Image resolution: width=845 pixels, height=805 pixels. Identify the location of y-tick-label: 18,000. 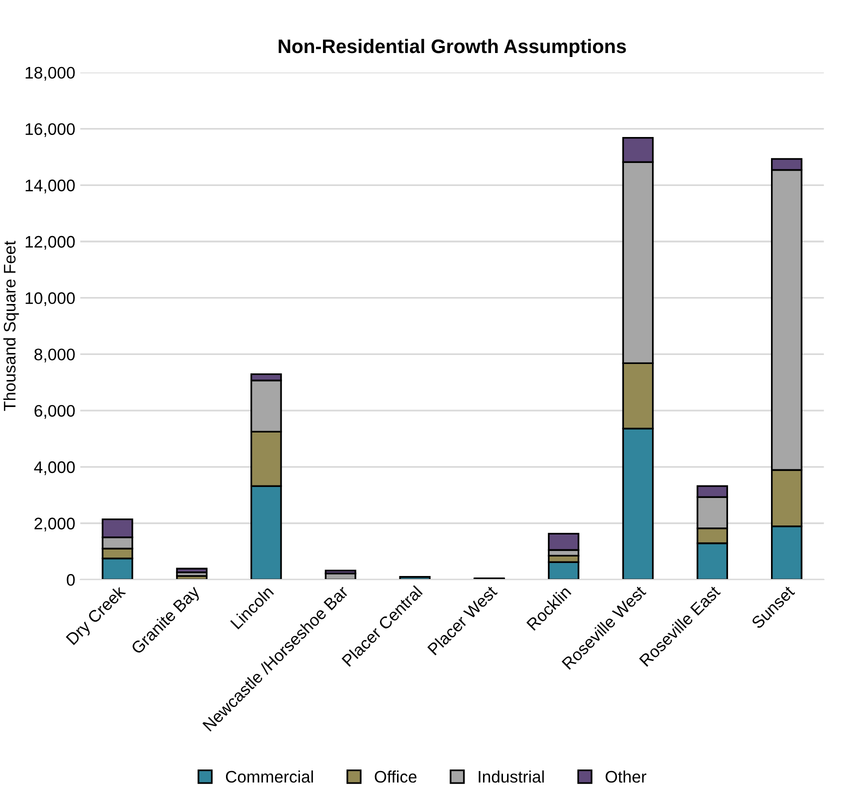
(50, 73).